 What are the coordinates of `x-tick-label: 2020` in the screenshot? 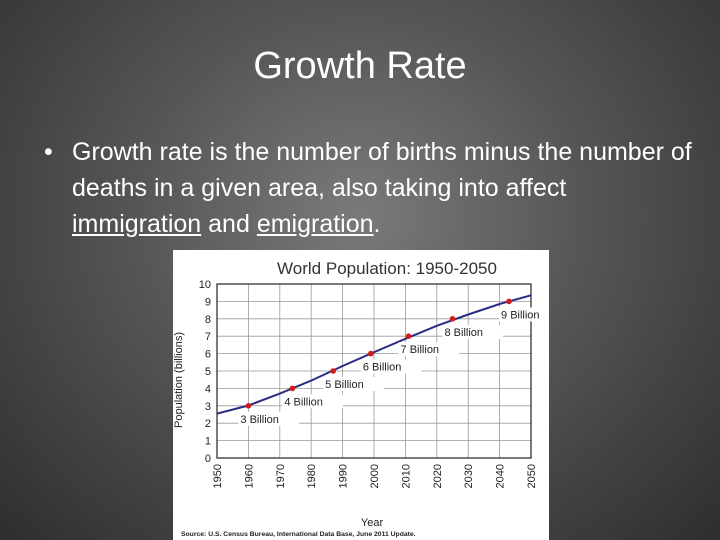 It's located at (438, 476).